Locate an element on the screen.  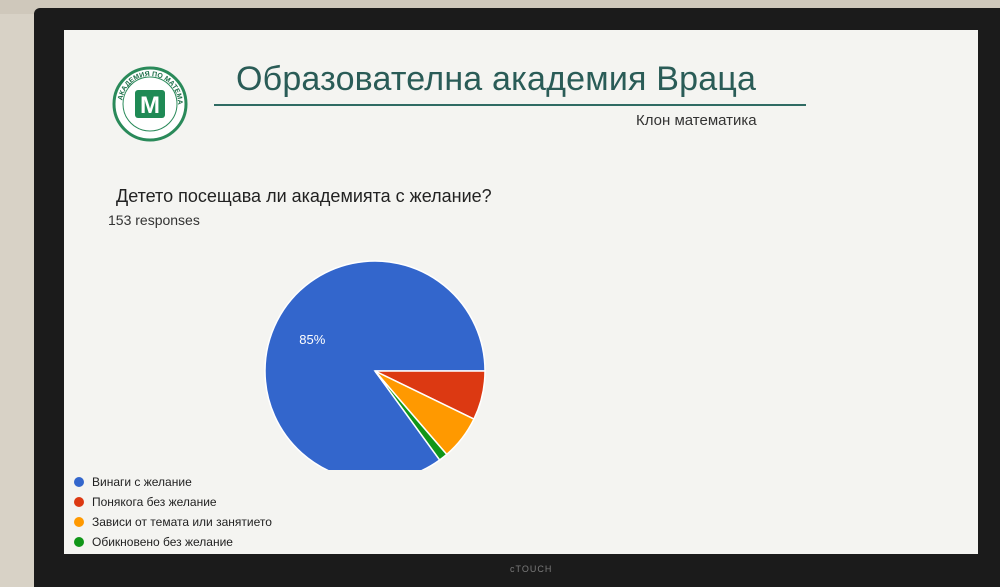
academy-logo: АКАДЕМИЯ ПО МАТЕМАТИКА • ОБЩИНА ВРАЦА M is located at coordinates (150, 104).